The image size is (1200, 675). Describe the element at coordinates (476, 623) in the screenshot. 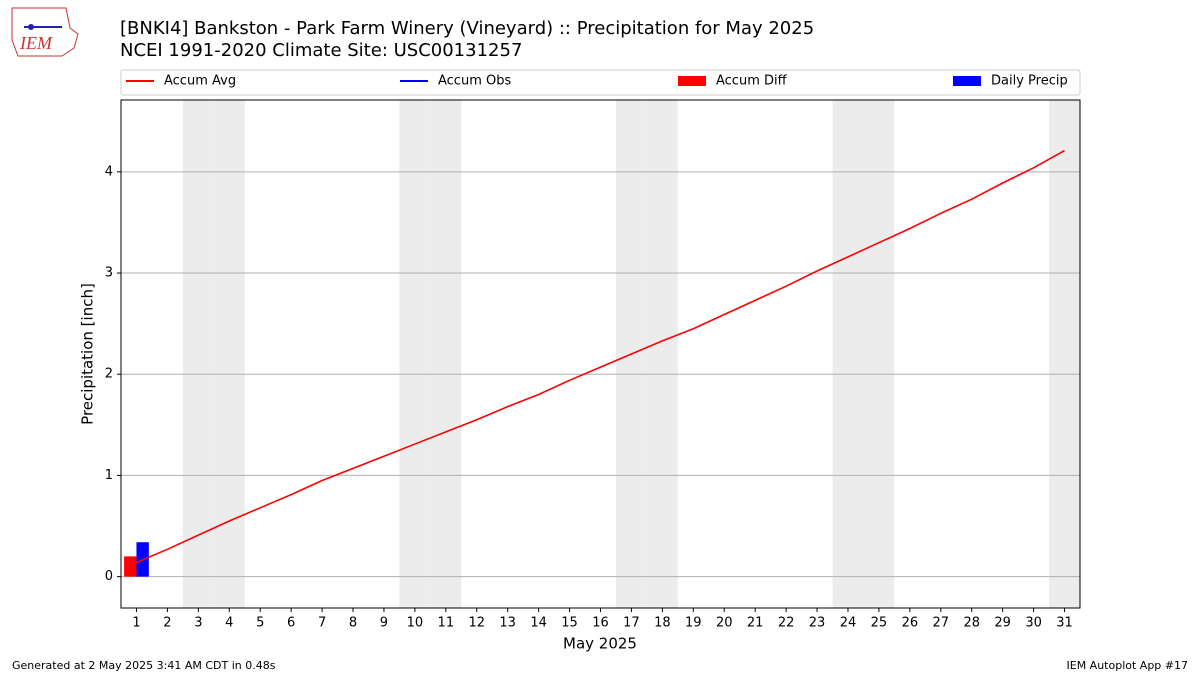

I see `x-tick-label: 12` at that location.